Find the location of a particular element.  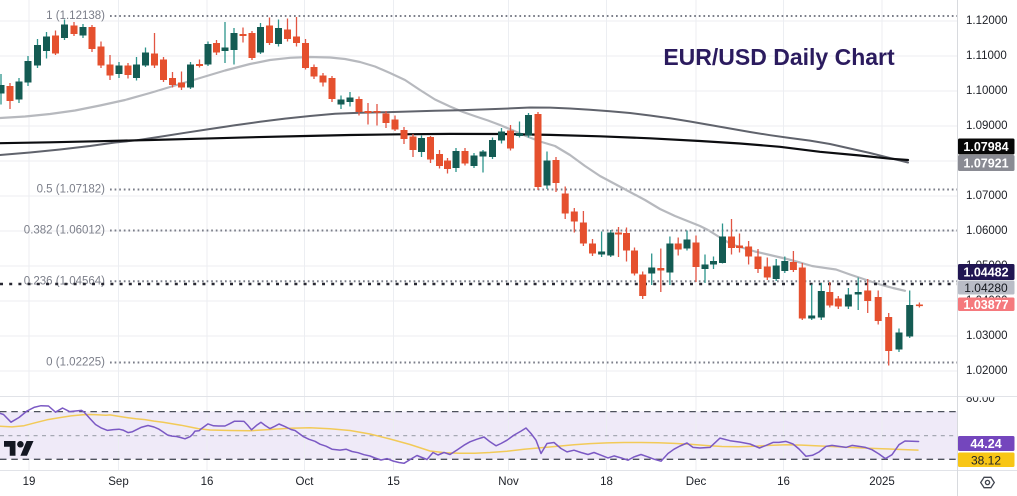

svg-text: 19 is located at coordinates (29, 482).